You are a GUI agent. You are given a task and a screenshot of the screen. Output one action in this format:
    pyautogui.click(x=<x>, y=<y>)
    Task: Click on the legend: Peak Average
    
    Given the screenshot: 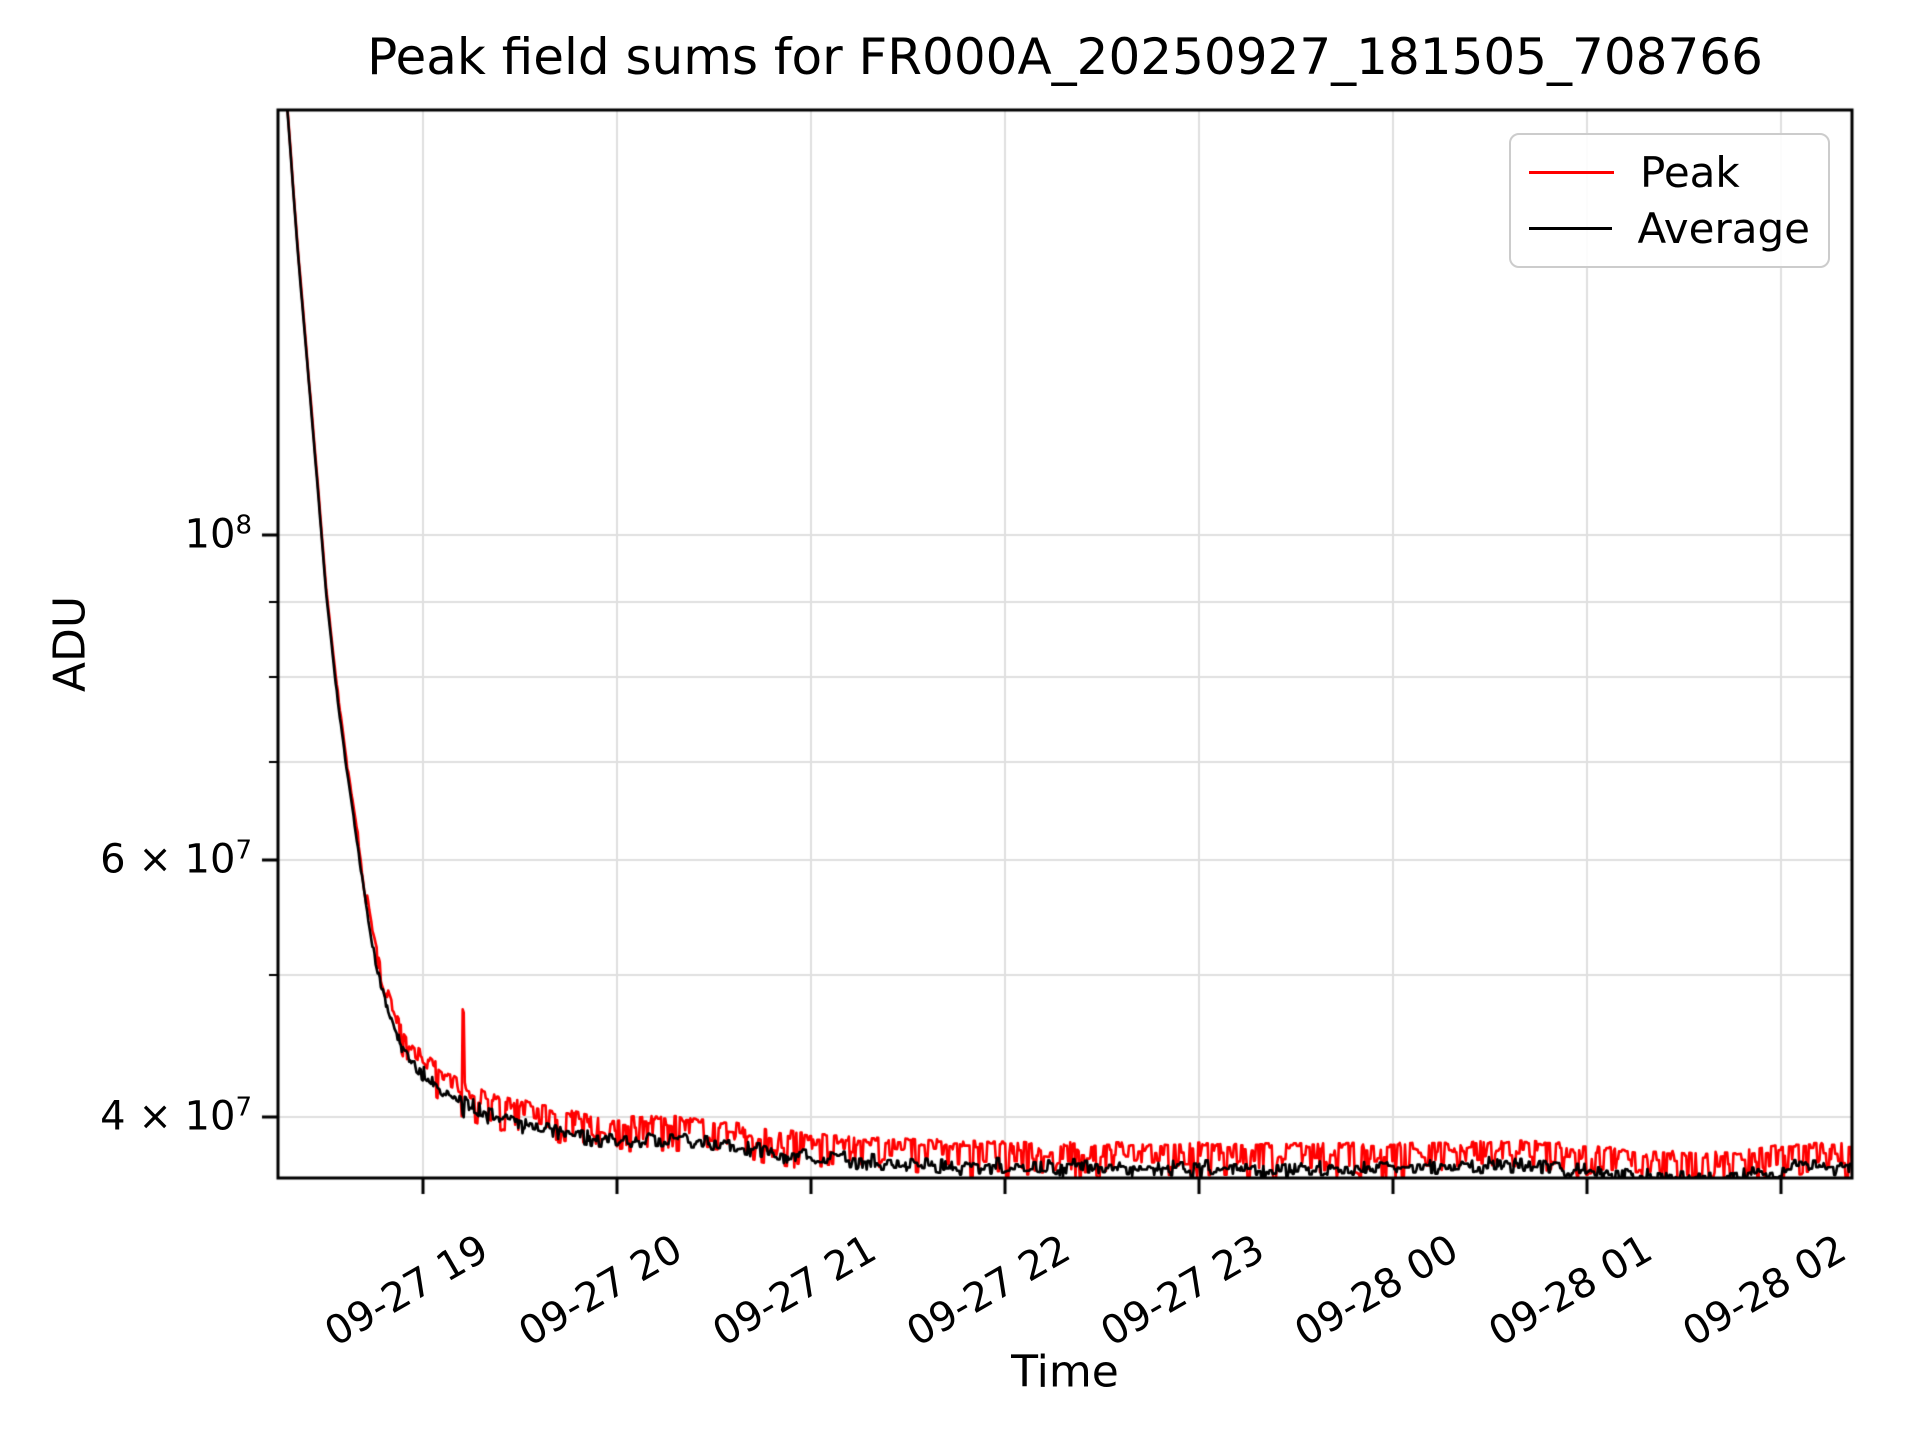 What is the action you would take?
    pyautogui.click(x=1669, y=200)
    